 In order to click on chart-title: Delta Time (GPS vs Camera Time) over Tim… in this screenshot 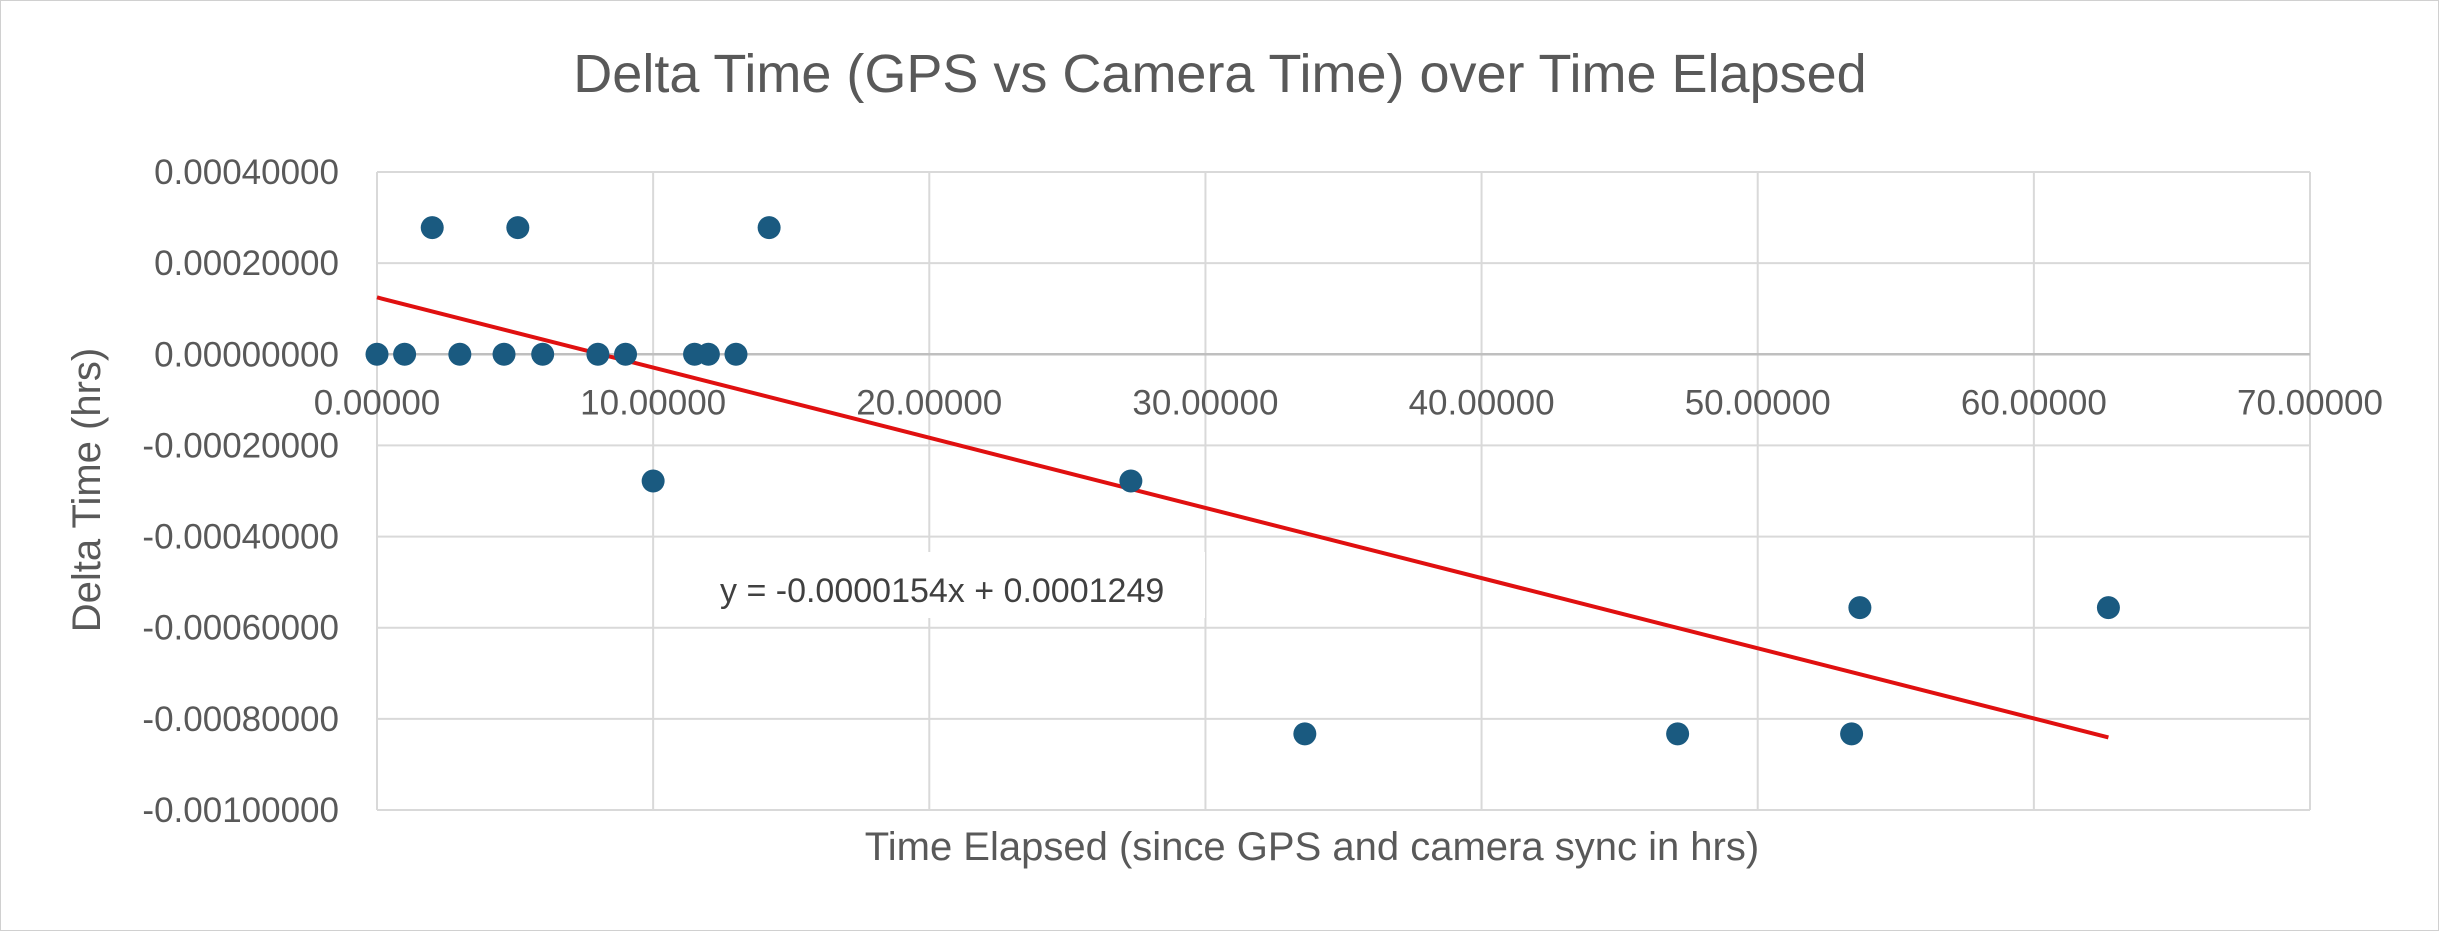, I will do `click(1219, 74)`.